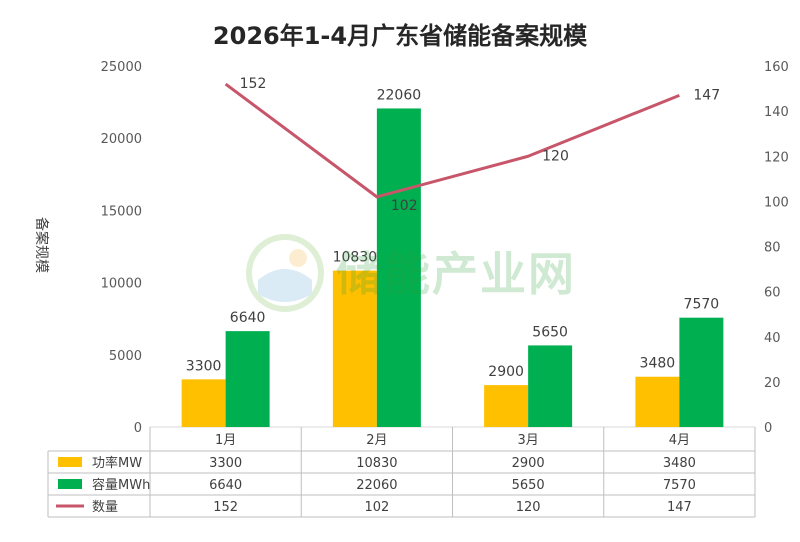  What do you see at coordinates (225, 485) in the screenshot?
I see `table-cell: 6640` at bounding box center [225, 485].